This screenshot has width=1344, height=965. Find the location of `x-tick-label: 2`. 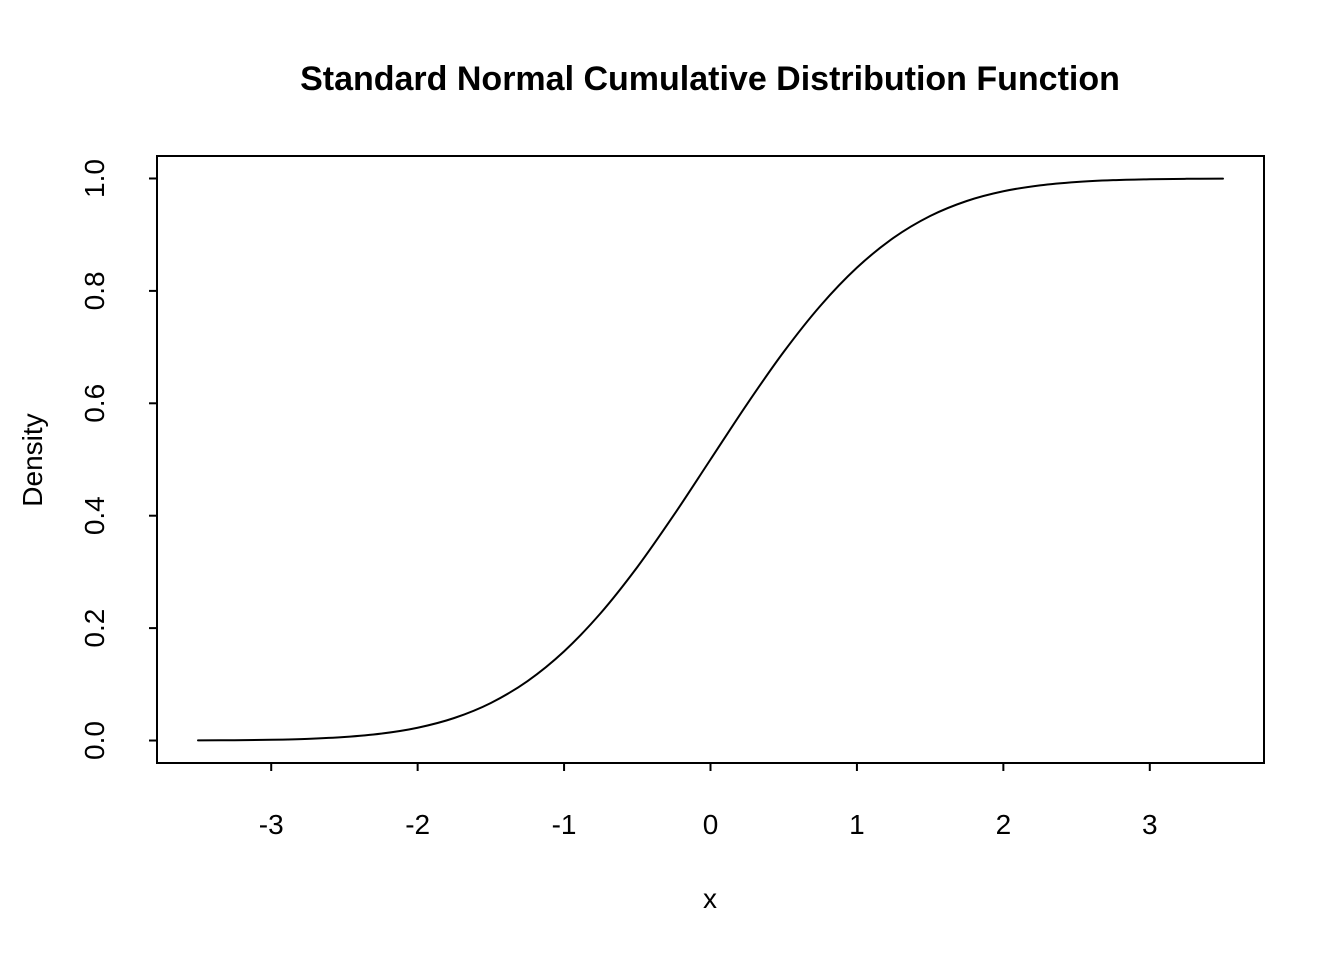

x-tick-label: 2 is located at coordinates (1004, 824).